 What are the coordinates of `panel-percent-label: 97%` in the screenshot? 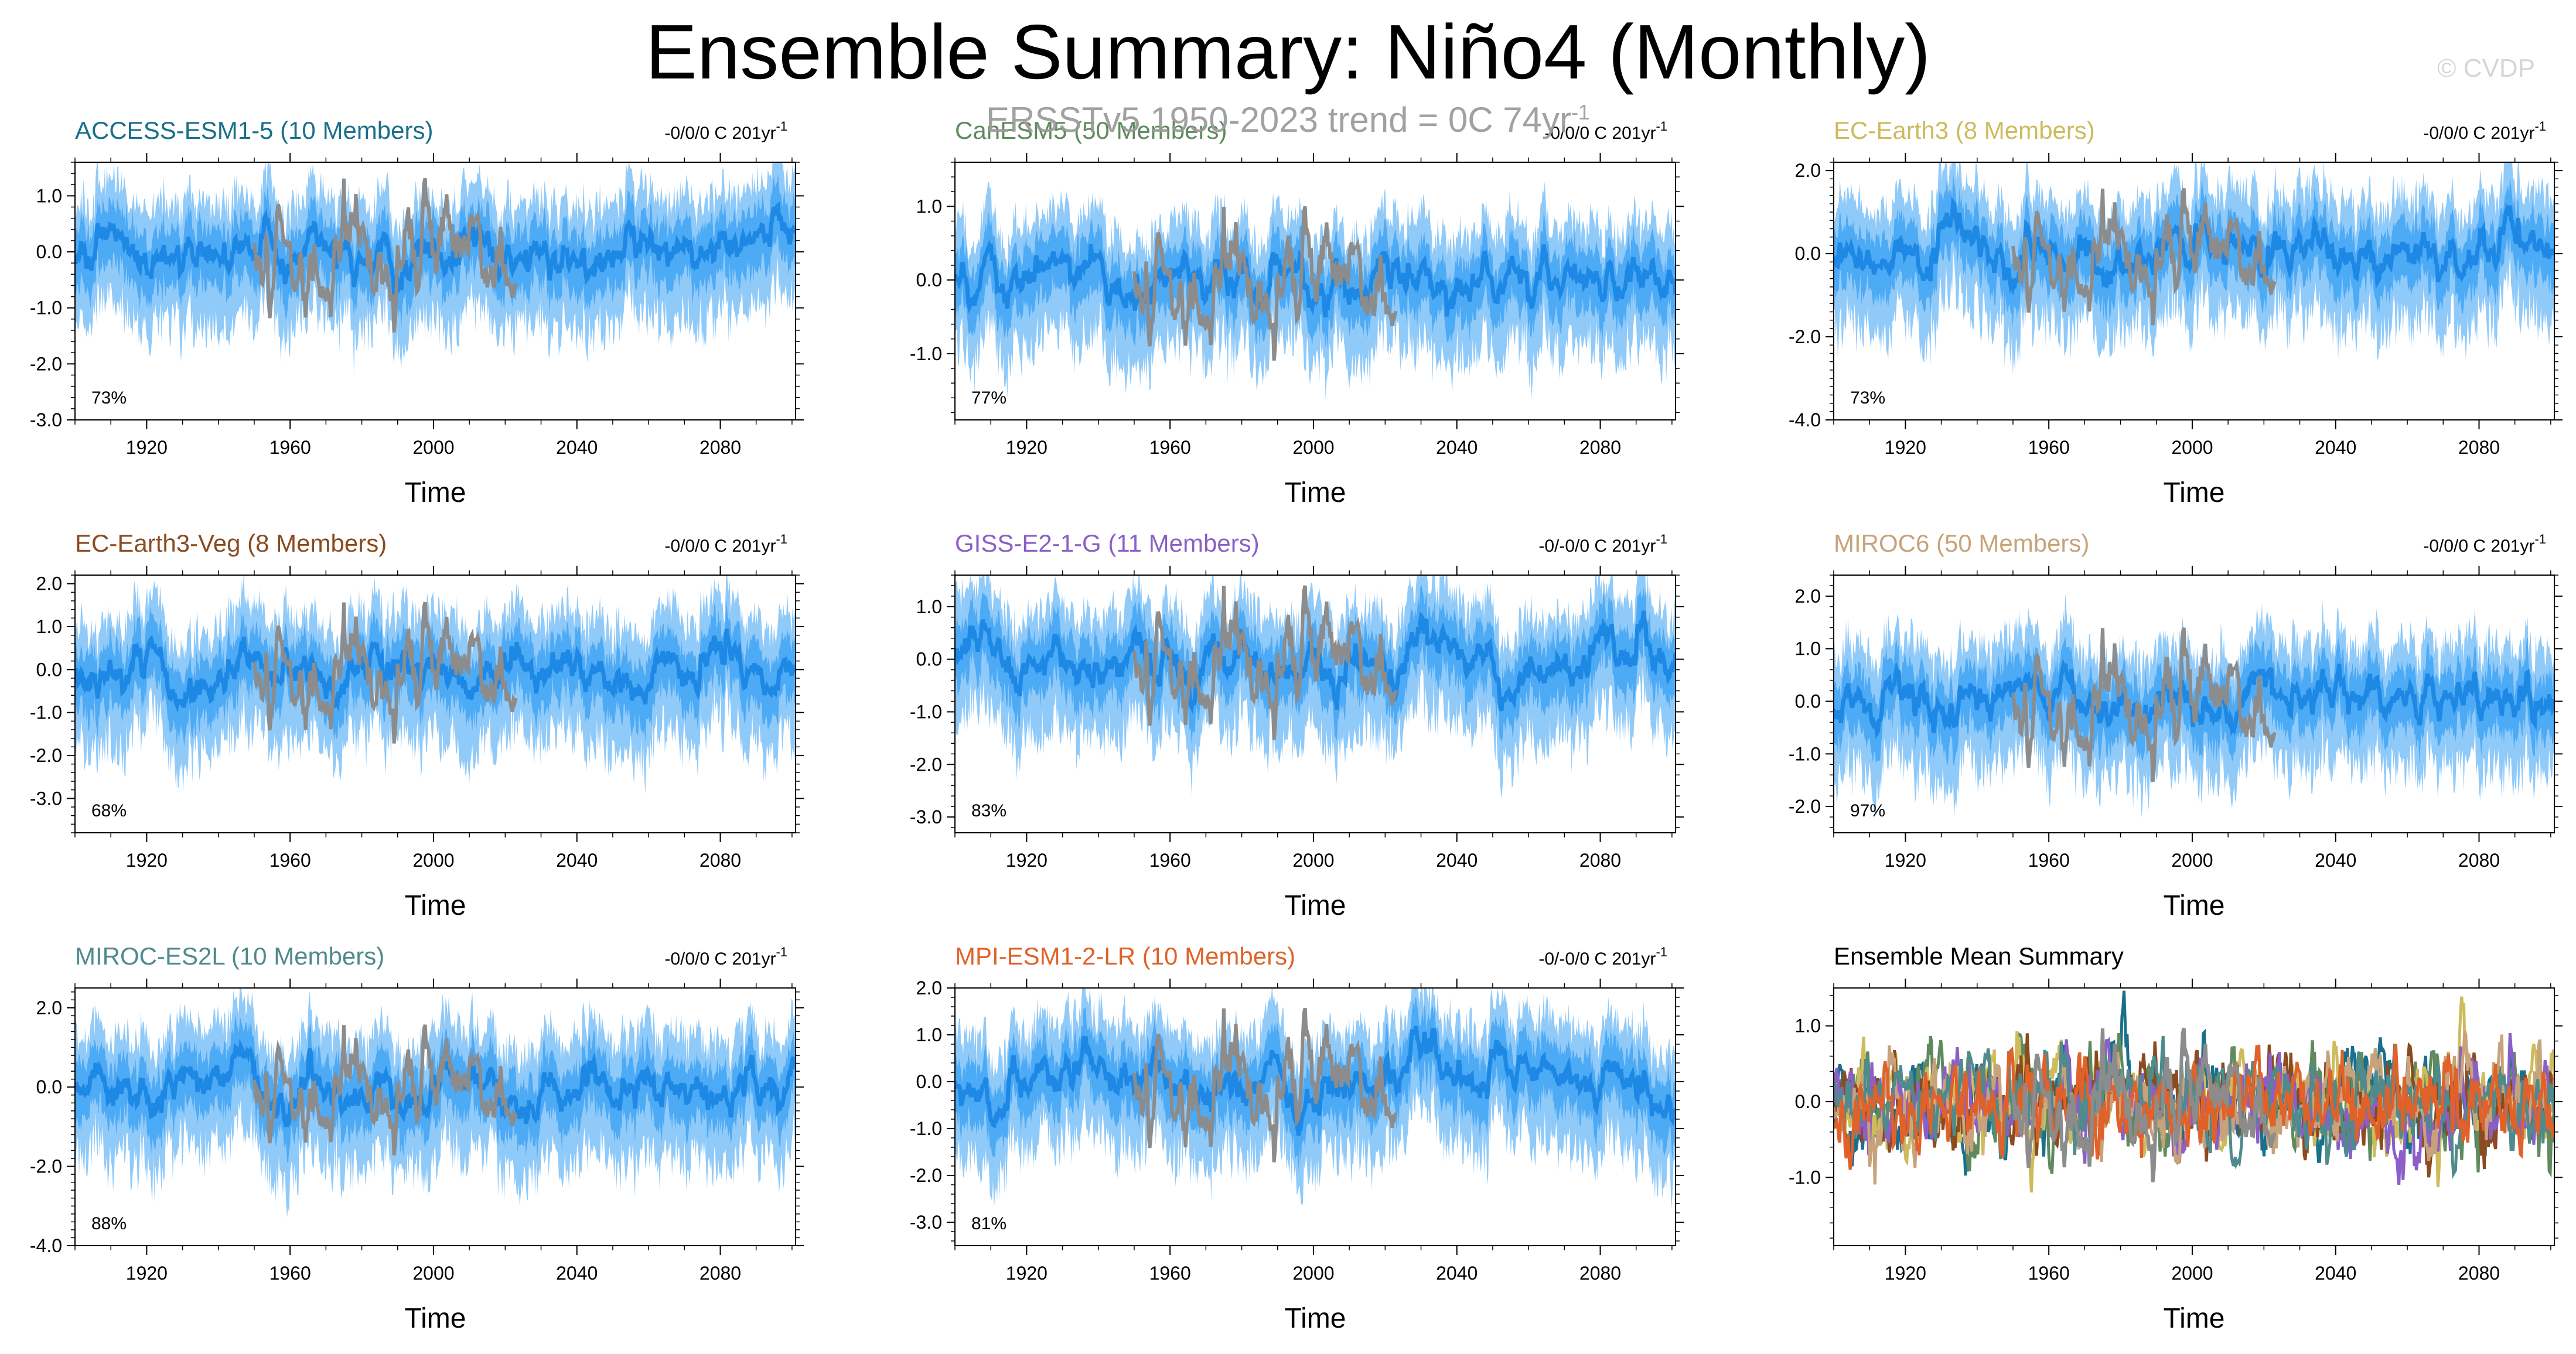 It's located at (1867, 810).